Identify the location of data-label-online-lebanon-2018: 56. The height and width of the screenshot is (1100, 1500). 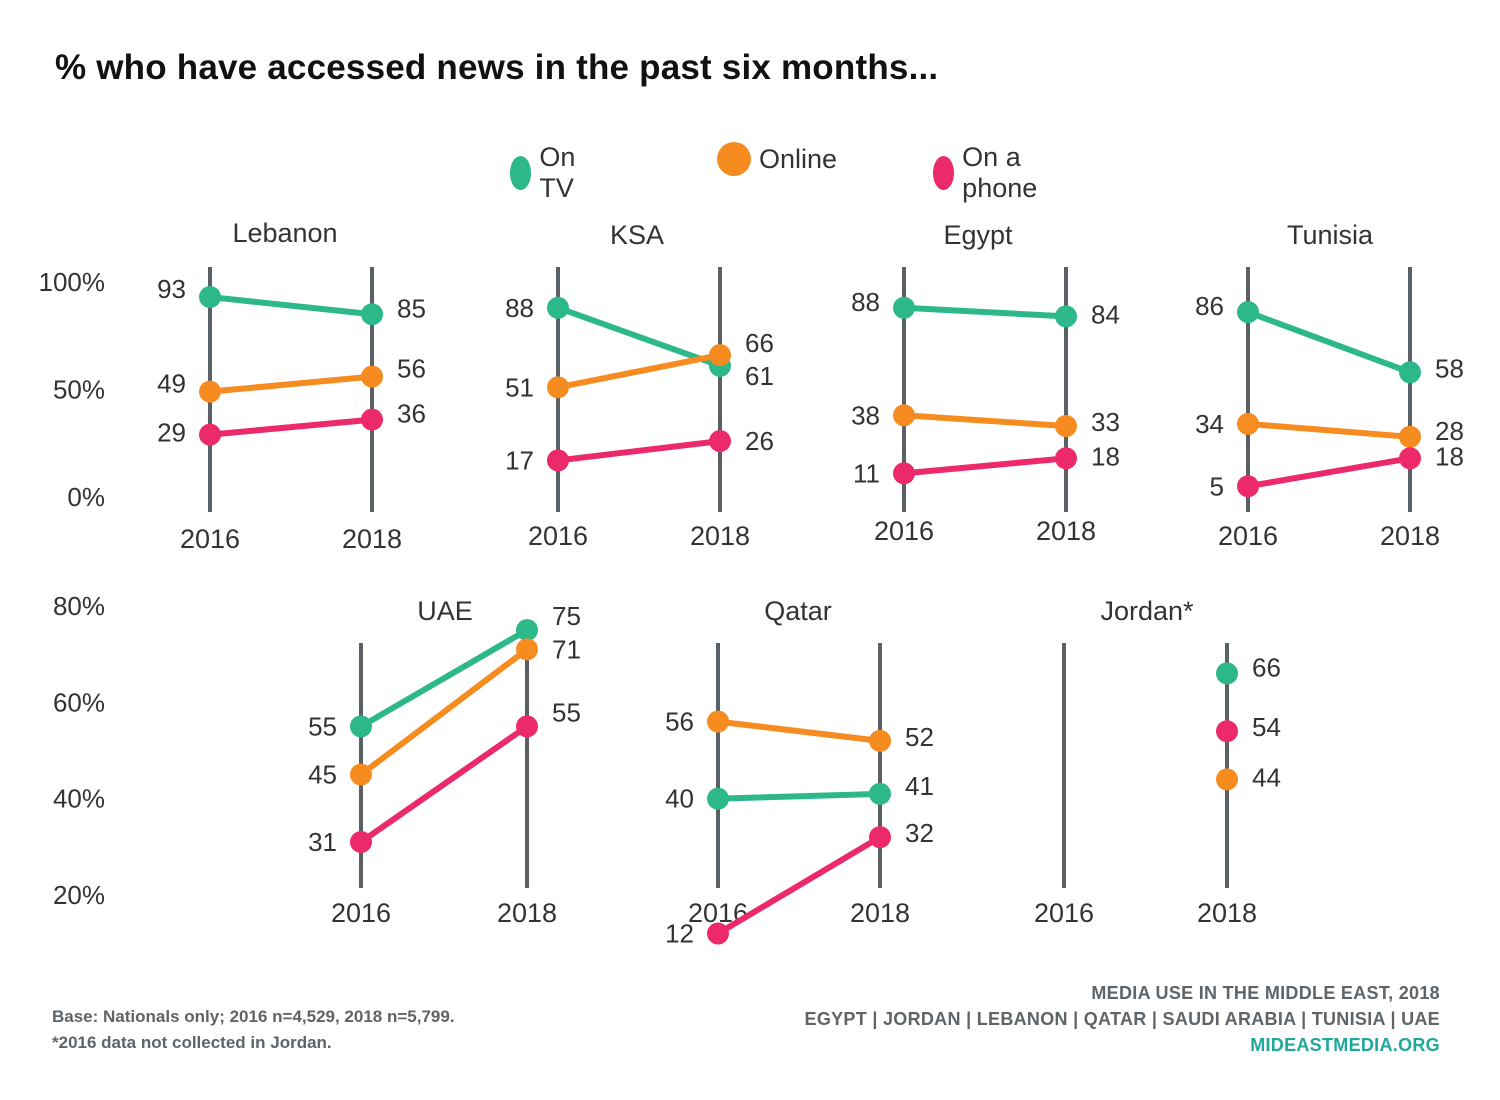
(411, 369).